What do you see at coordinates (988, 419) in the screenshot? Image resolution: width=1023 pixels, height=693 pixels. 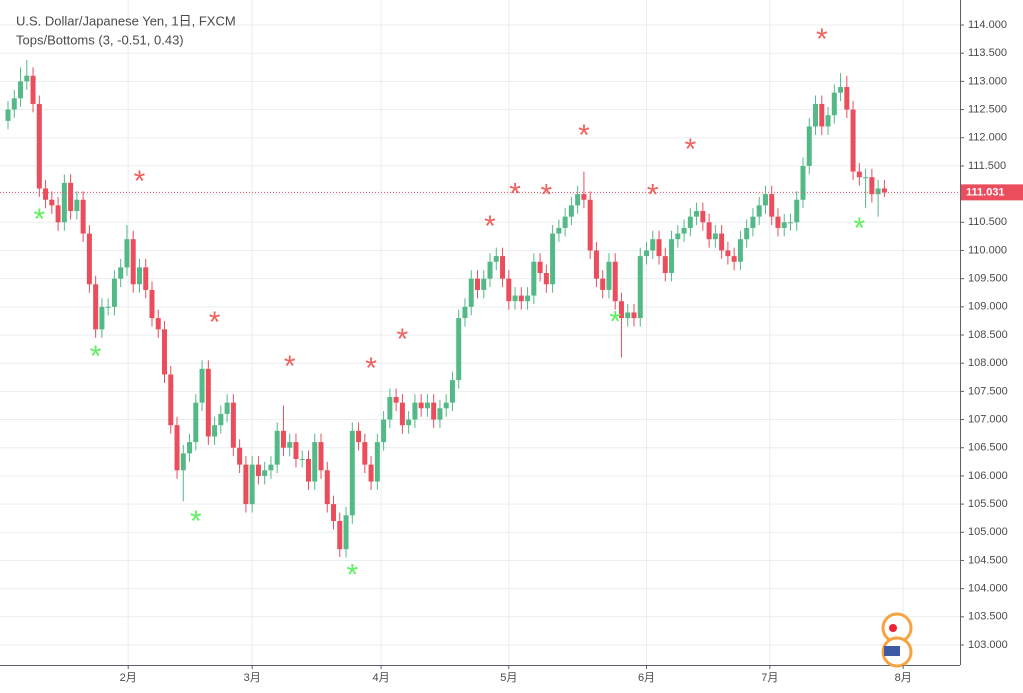 I see `y-tick-label: 107.000` at bounding box center [988, 419].